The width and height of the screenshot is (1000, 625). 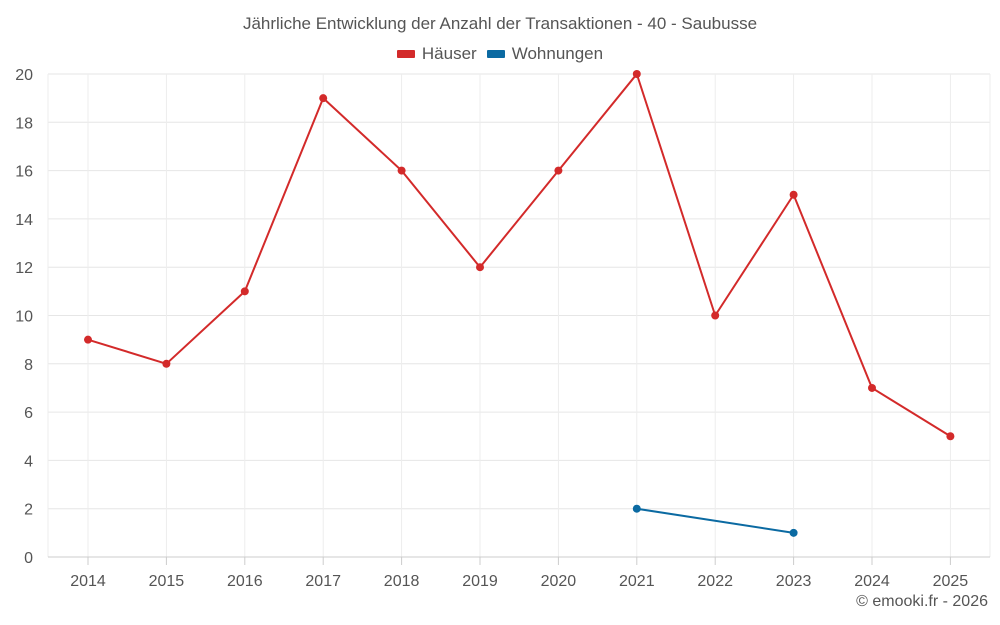 I want to click on x-tick-label: 2014, so click(x=88, y=581).